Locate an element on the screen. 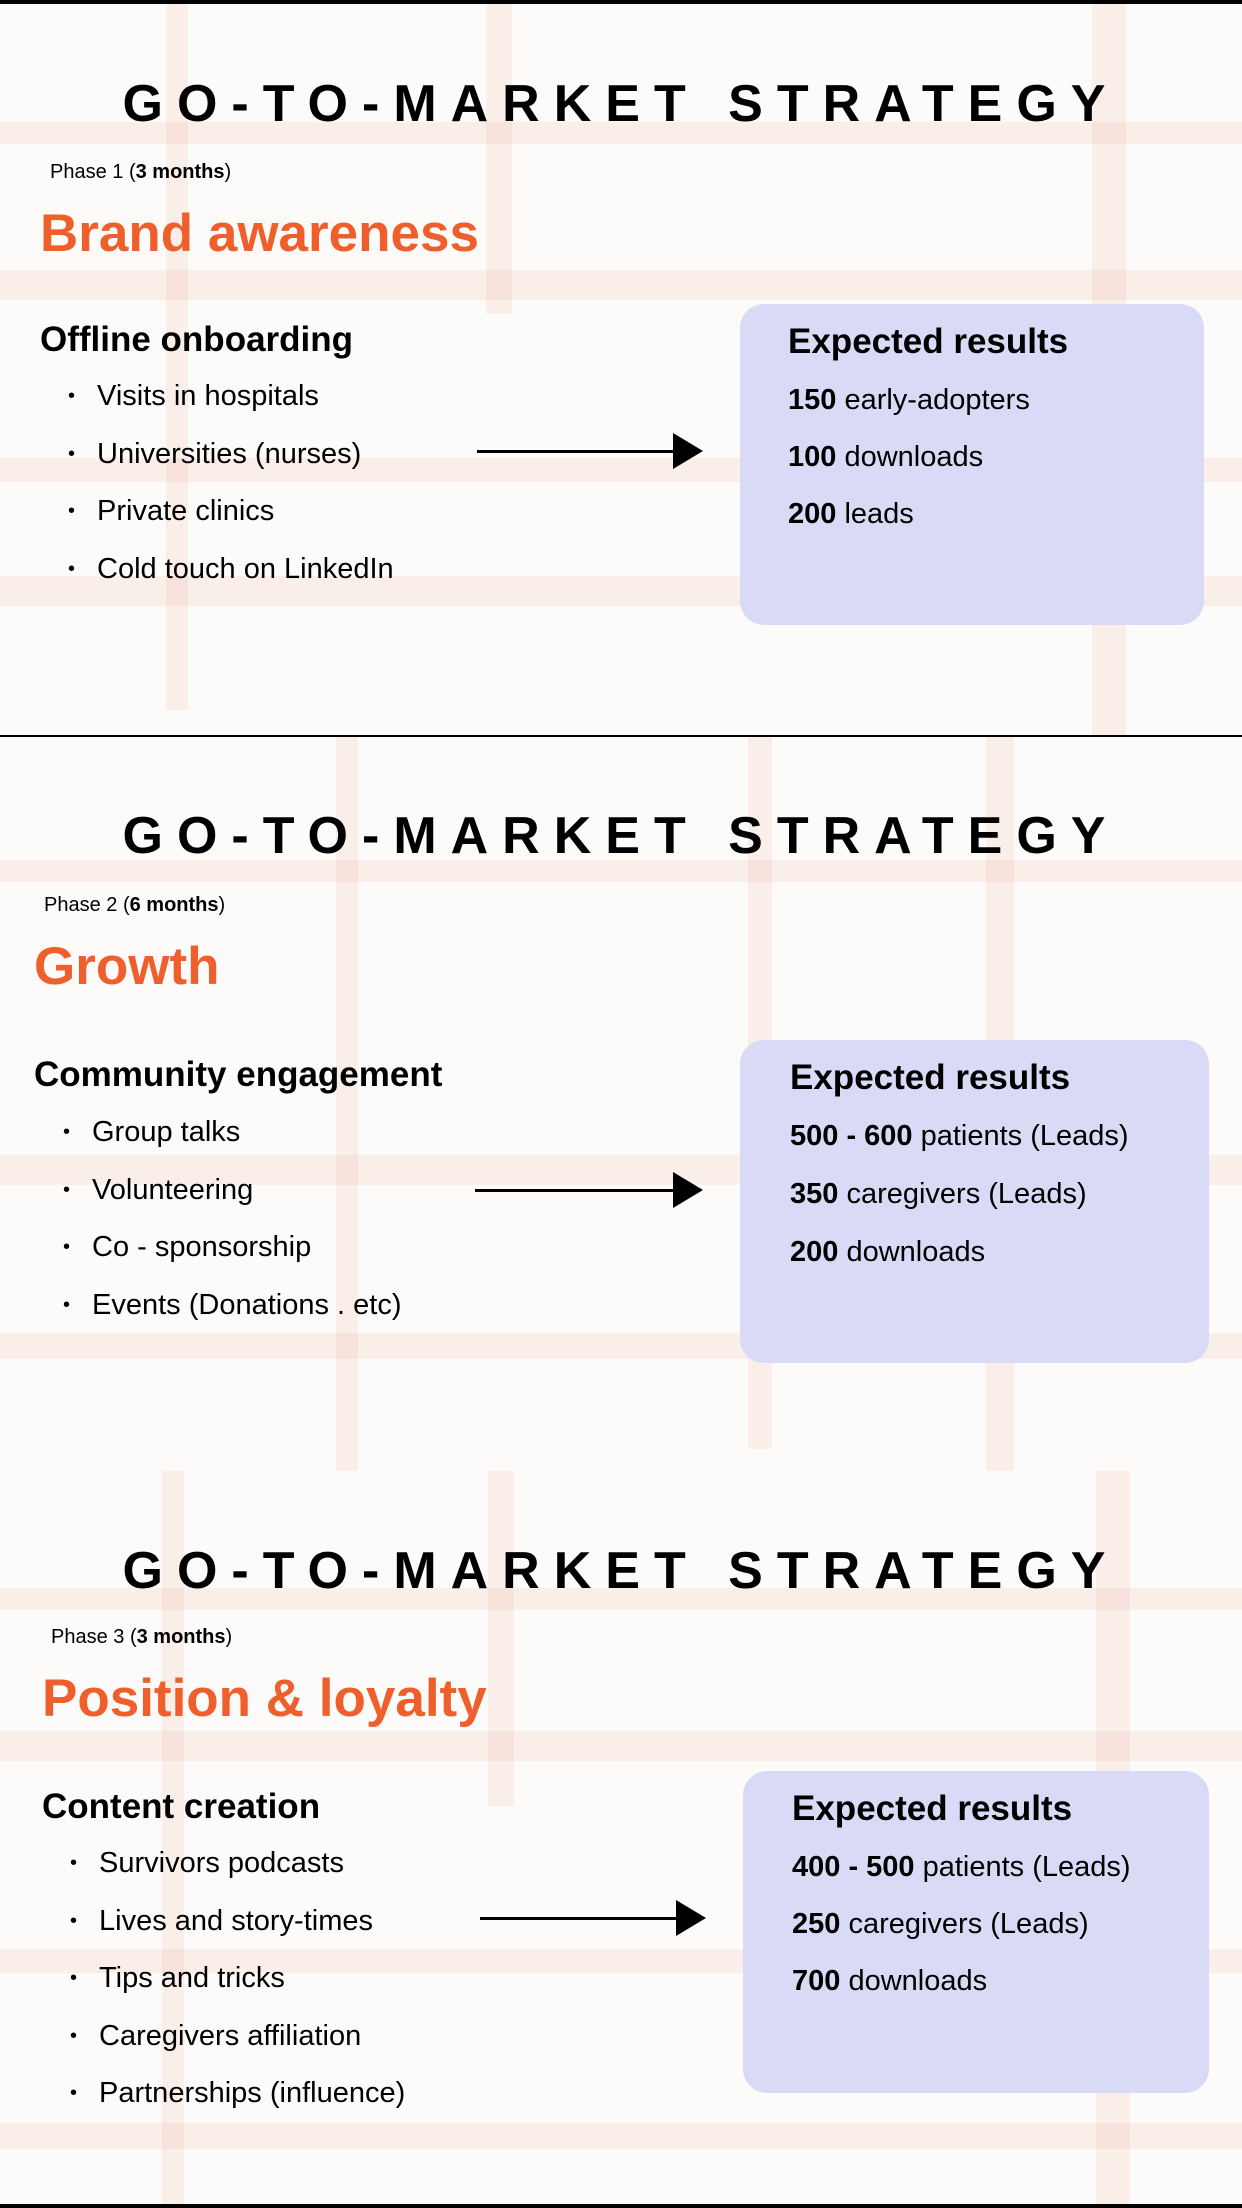  list-item: Volunteering is located at coordinates (232, 1202).